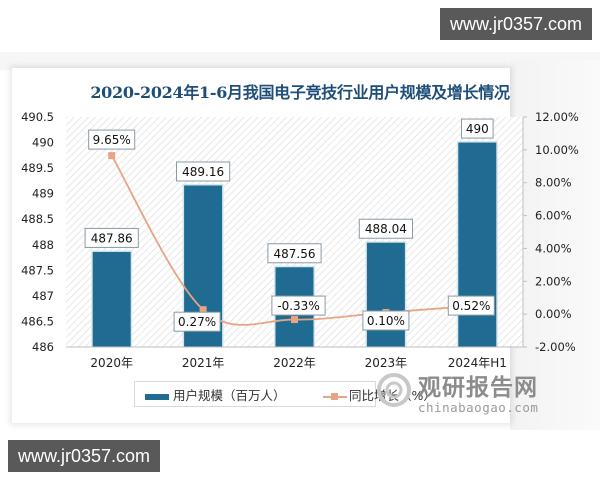  I want to click on header-band, so click(300, 61).